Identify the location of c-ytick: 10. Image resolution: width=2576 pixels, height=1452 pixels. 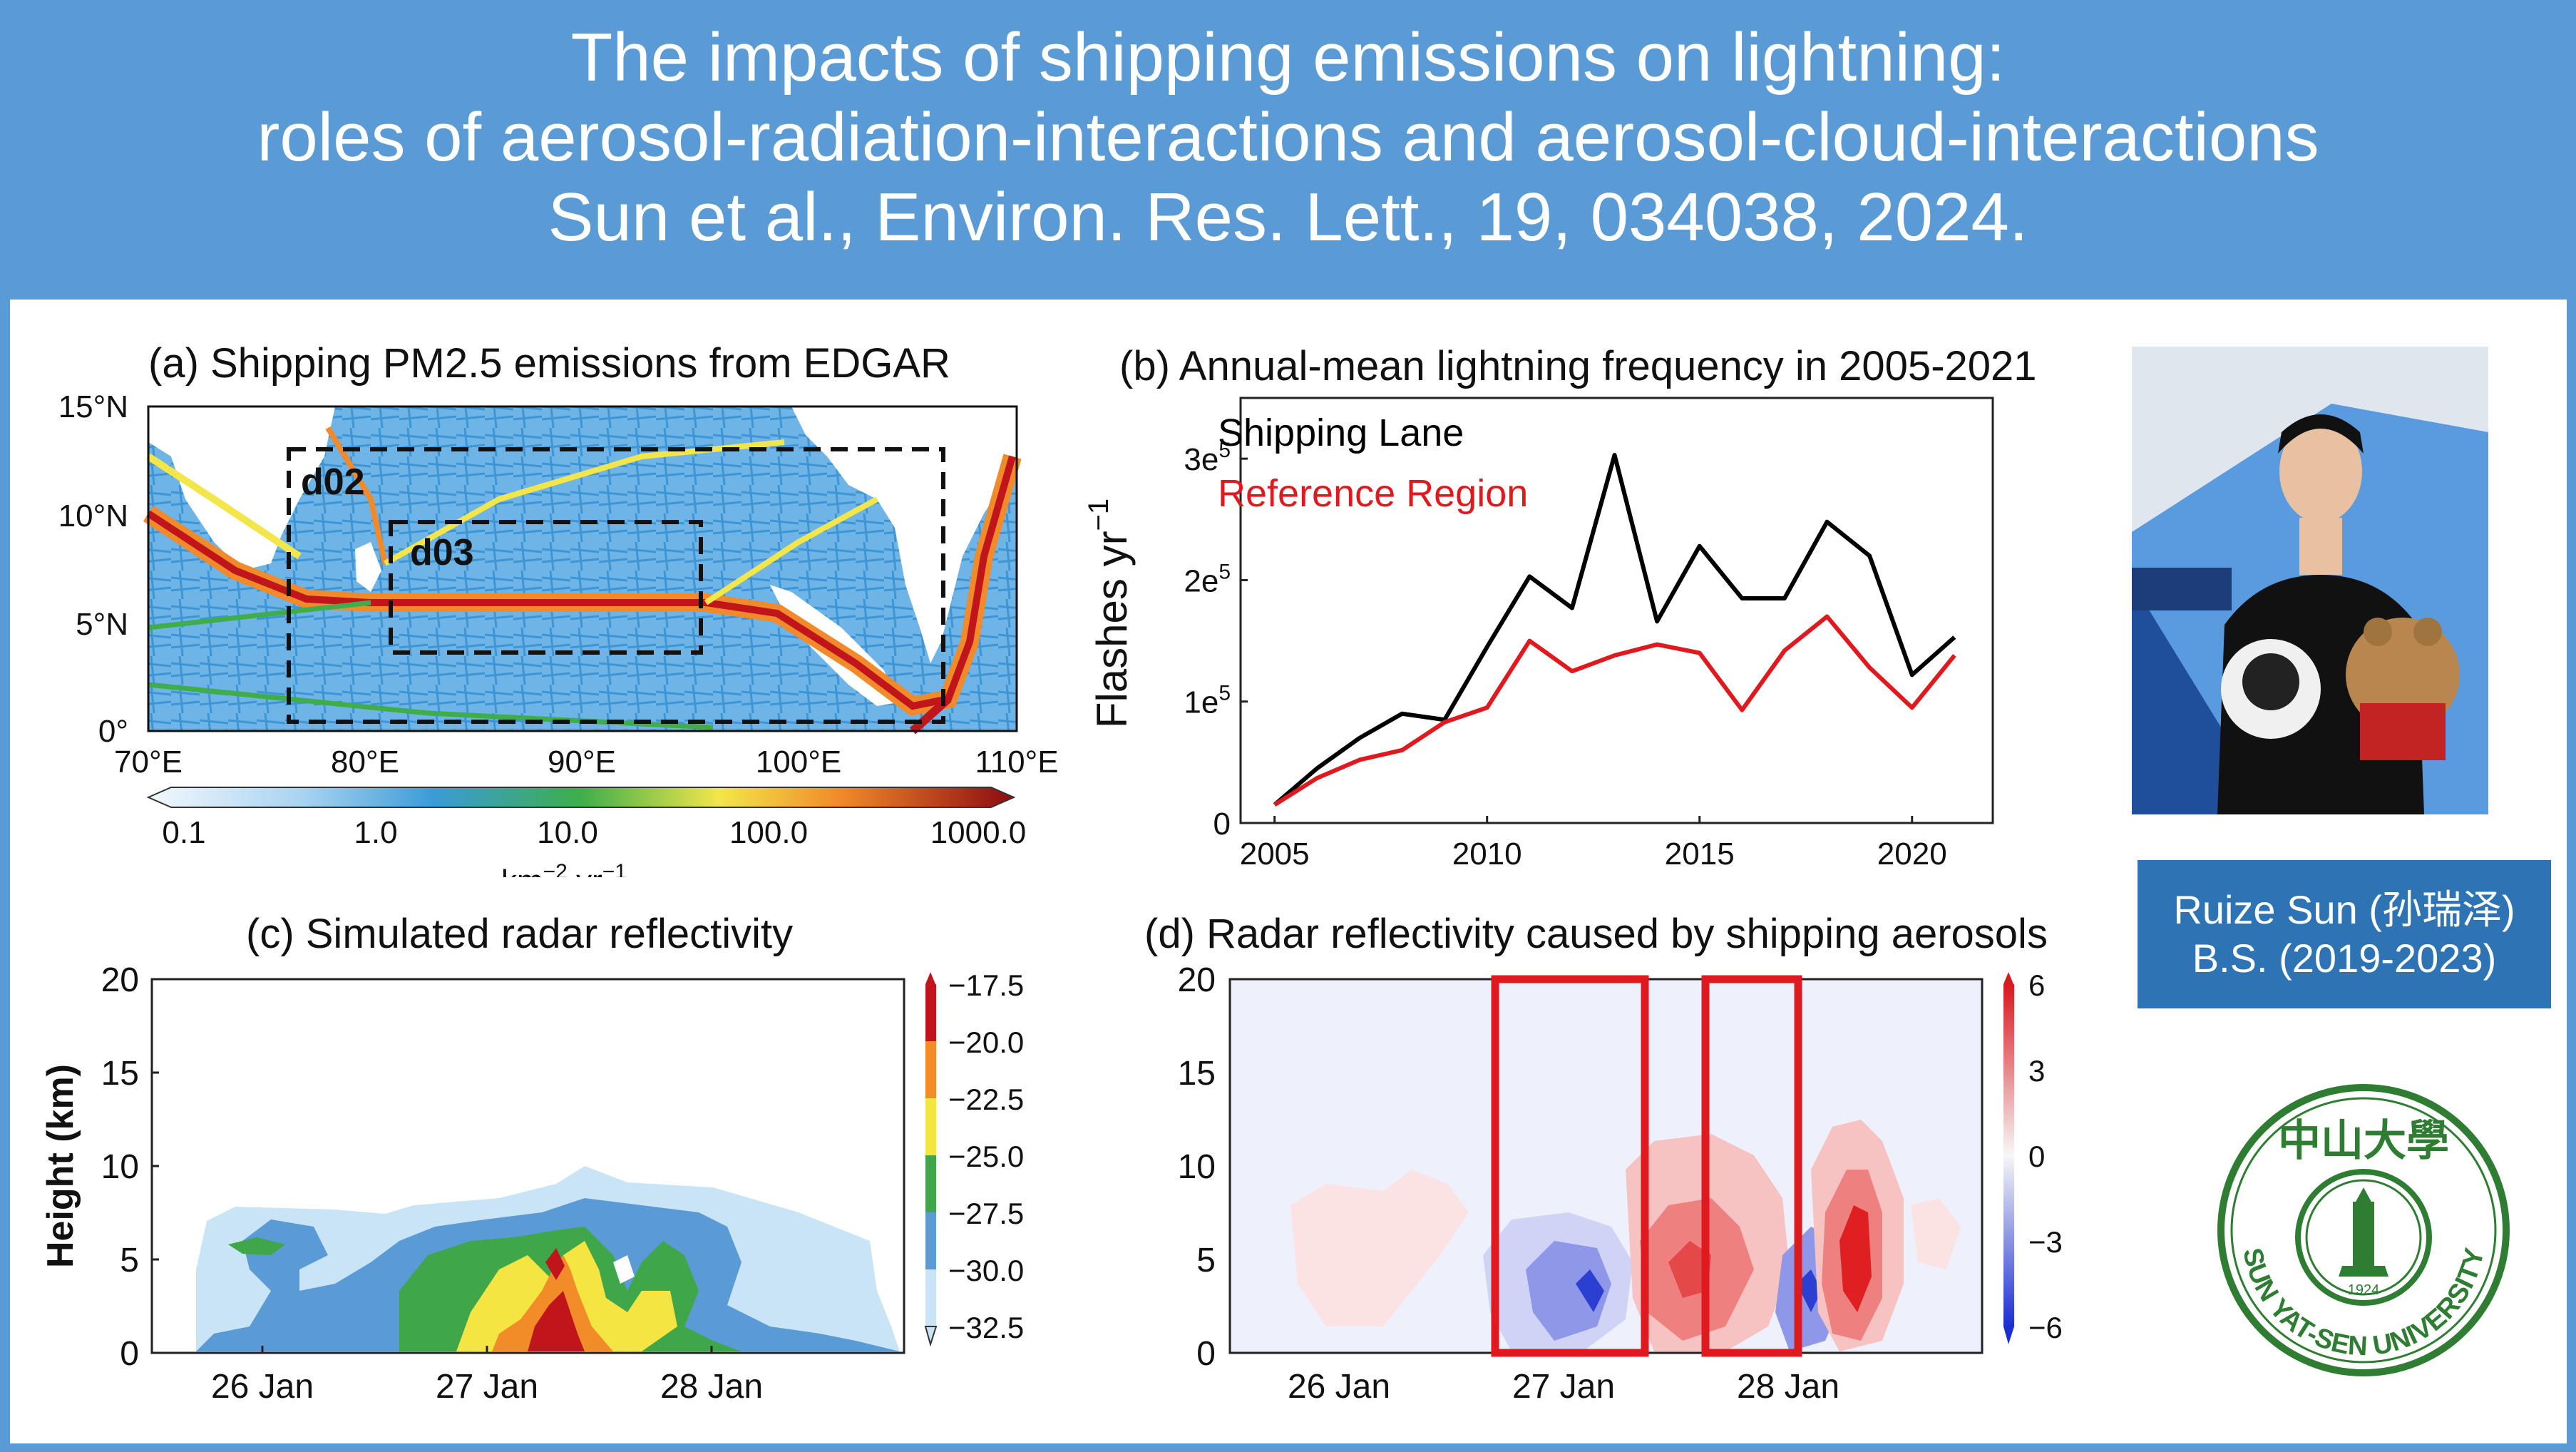
(120, 1167).